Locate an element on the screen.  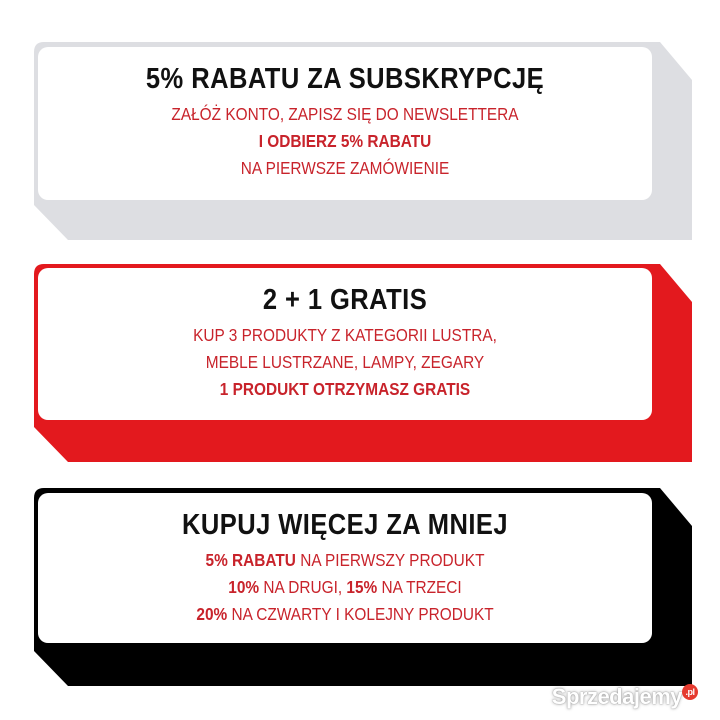
card-line: ZAŁÓŻ KONTO, ZAPISZ SIĘ DO NEWSLETTERA is located at coordinates (345, 114).